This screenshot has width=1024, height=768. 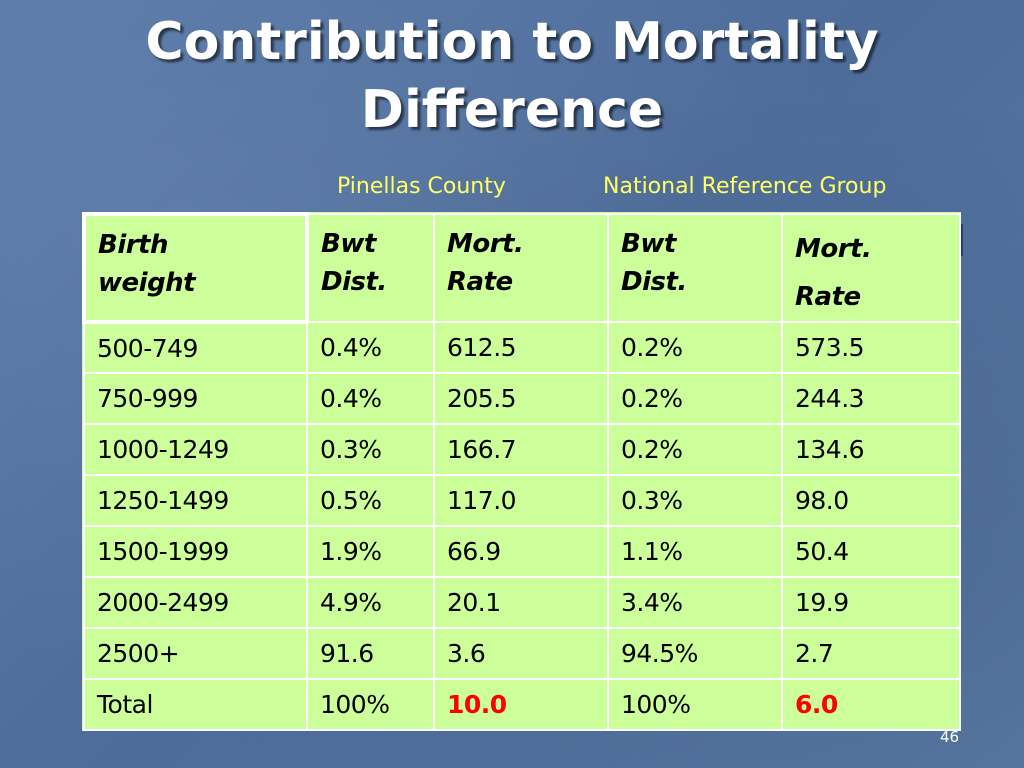 I want to click on table-row-total: Total 100% 10.0 100% 6.0, so click(x=522, y=704).